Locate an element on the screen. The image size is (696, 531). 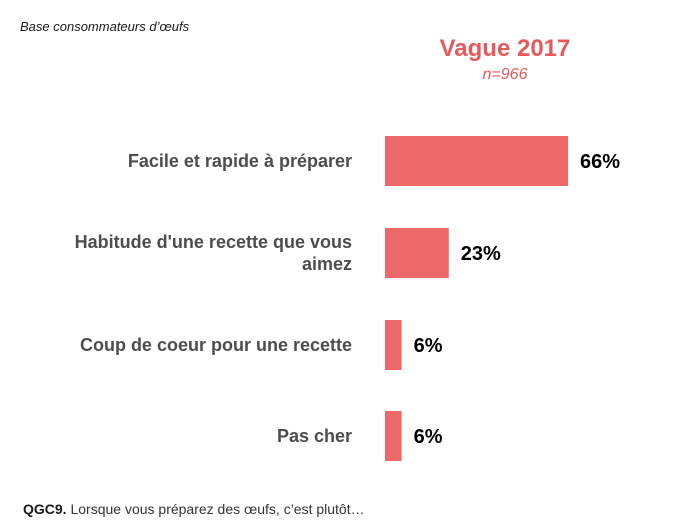
category-label-3: Coup de coeur pour une recette is located at coordinates (216, 345).